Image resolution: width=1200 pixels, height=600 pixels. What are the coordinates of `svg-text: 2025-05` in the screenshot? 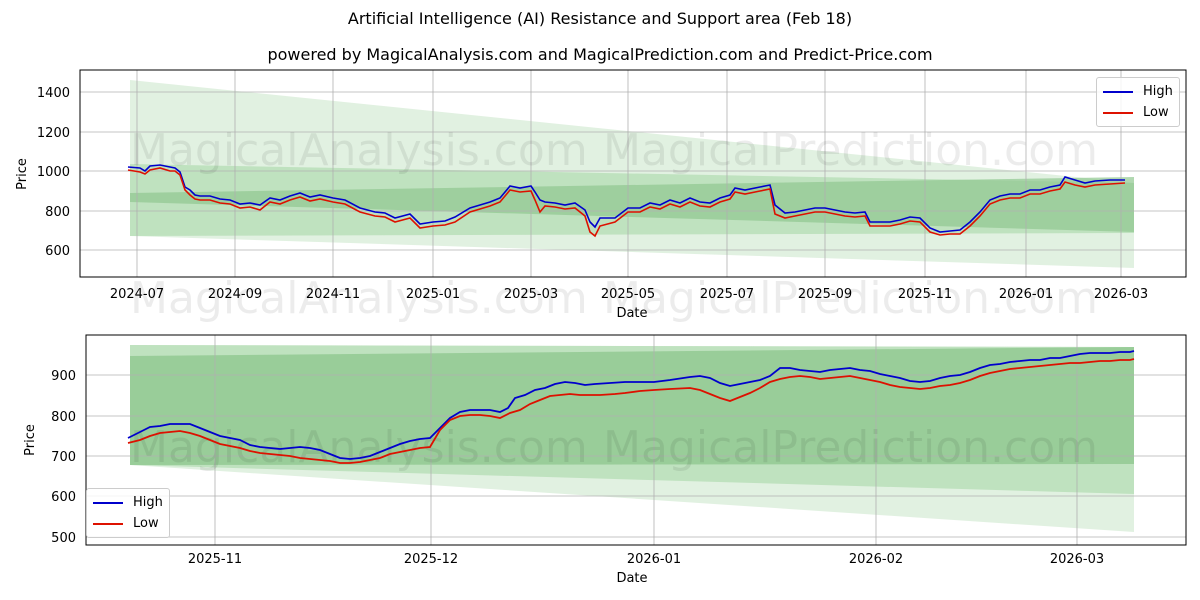 It's located at (628, 294).